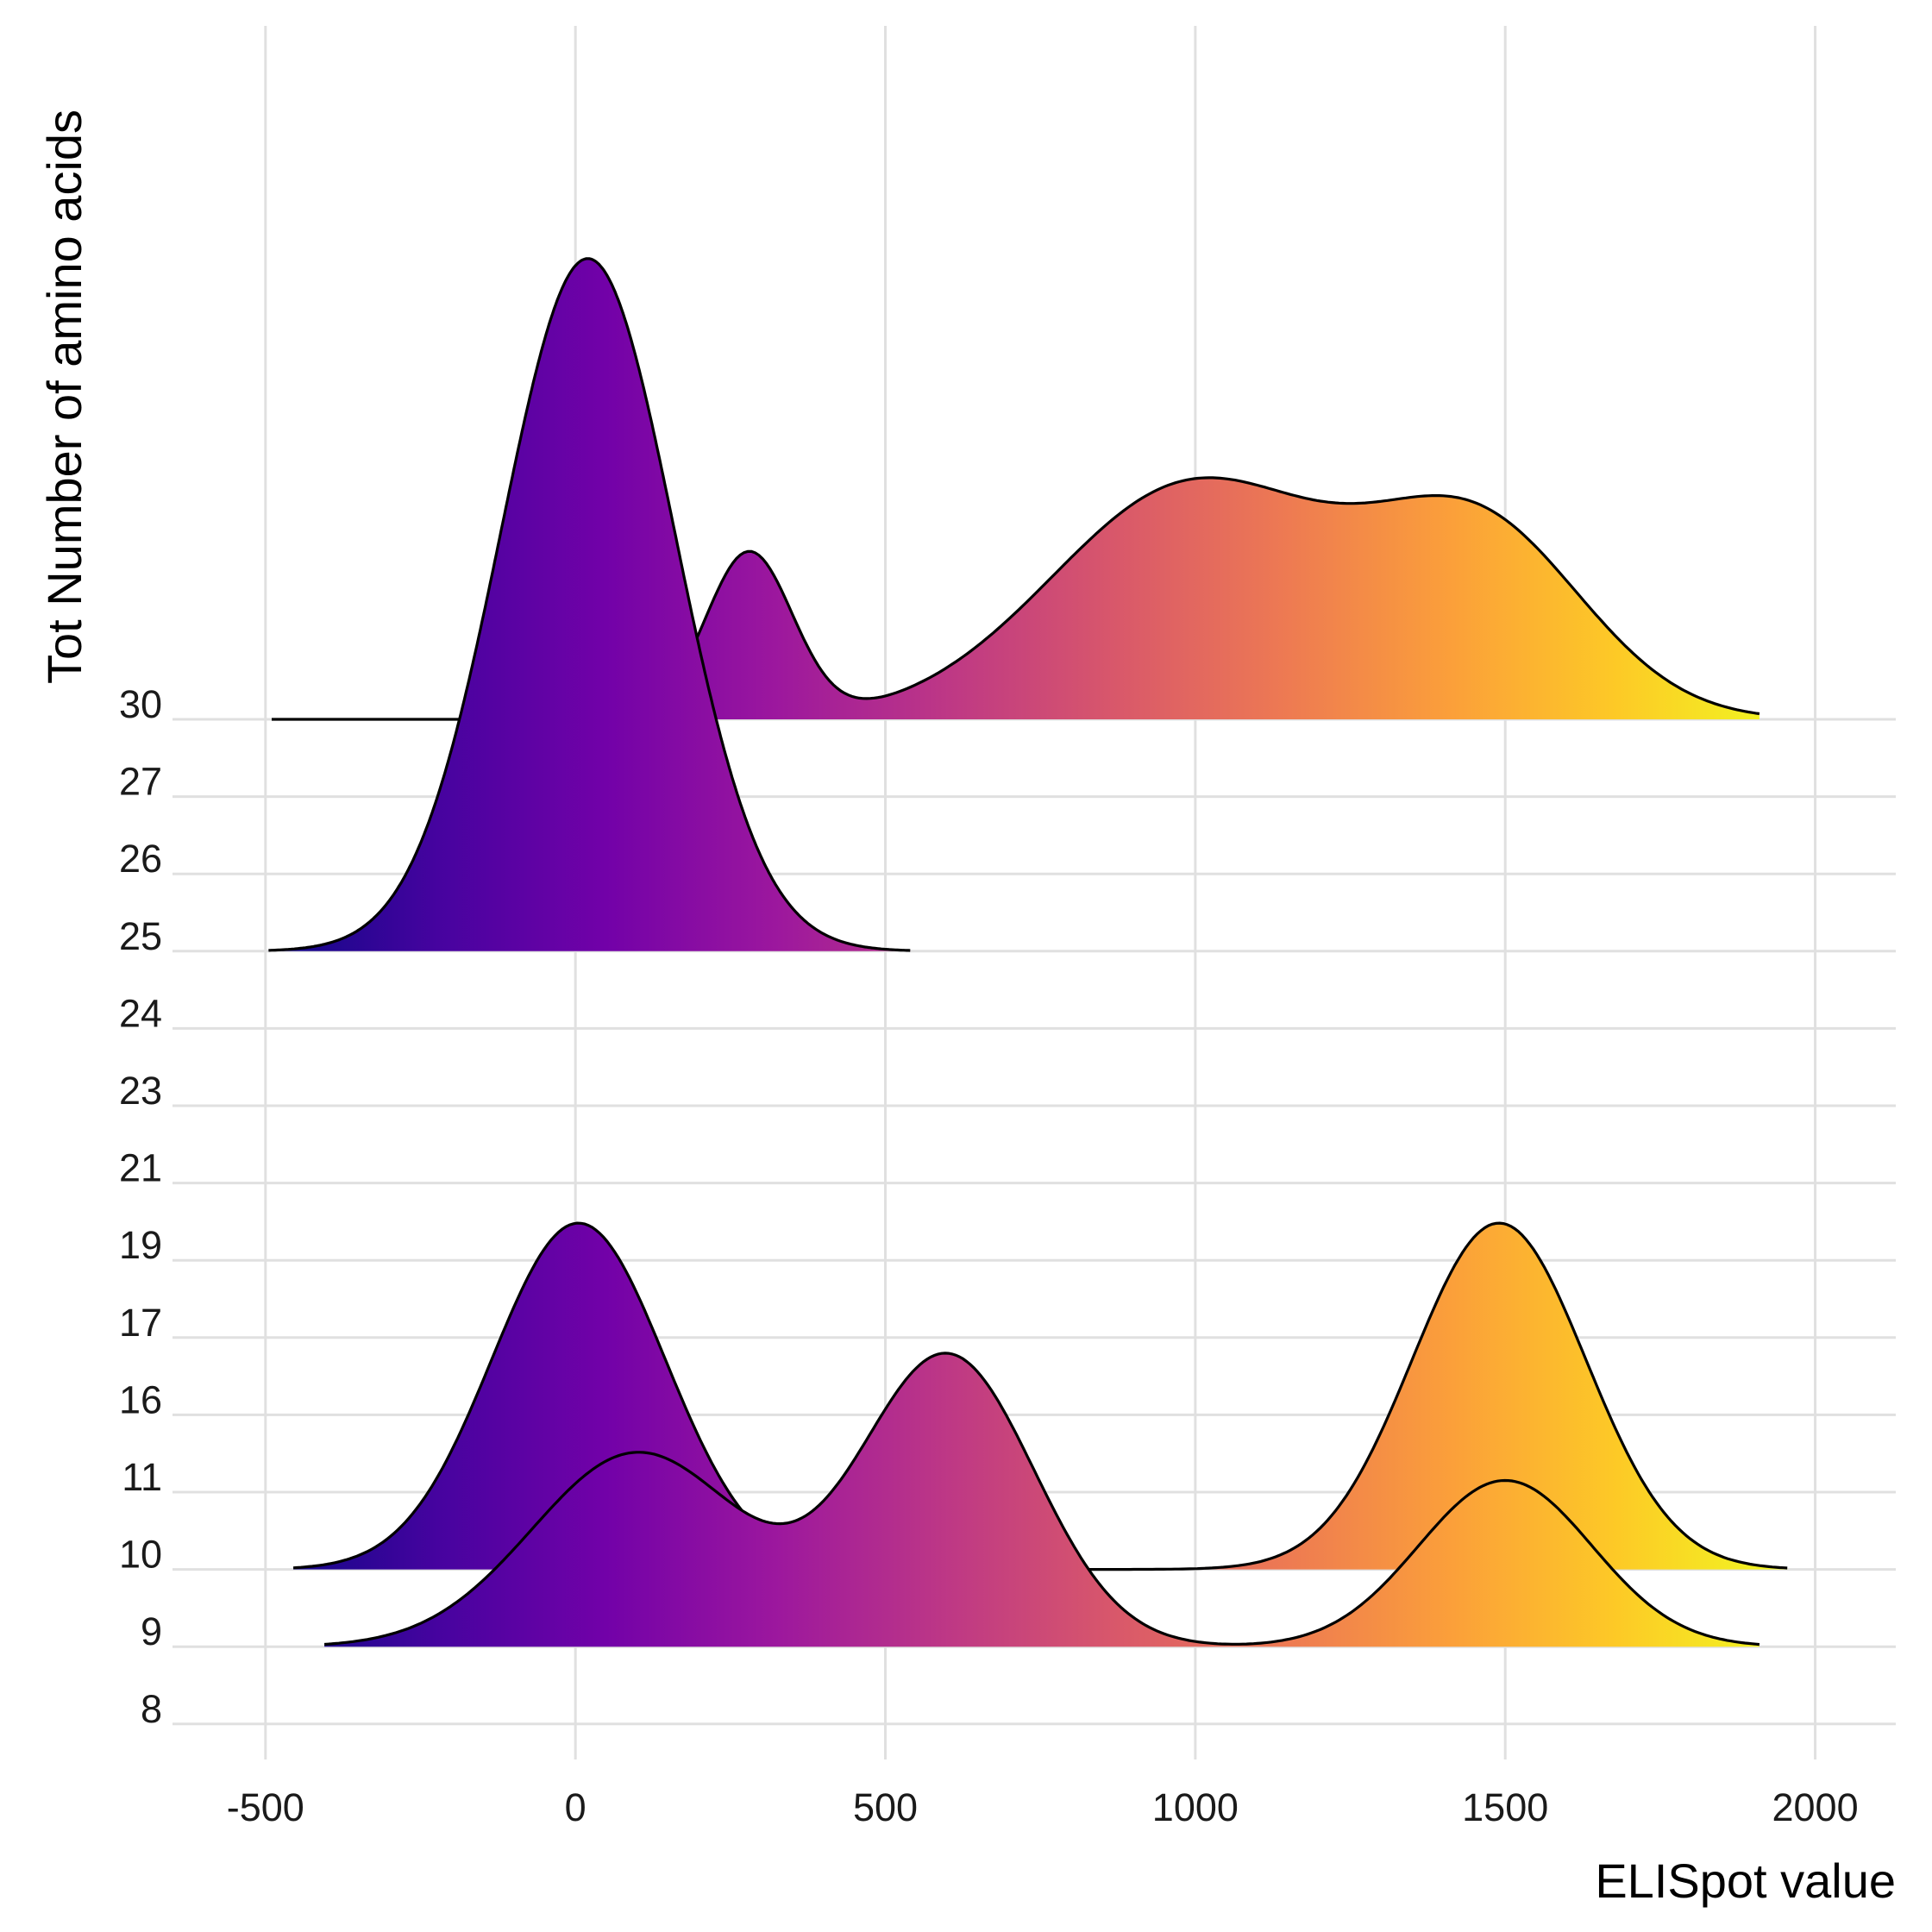 This screenshot has height=1932, width=1932. Describe the element at coordinates (140, 704) in the screenshot. I see `y-tick-label: 30` at that location.